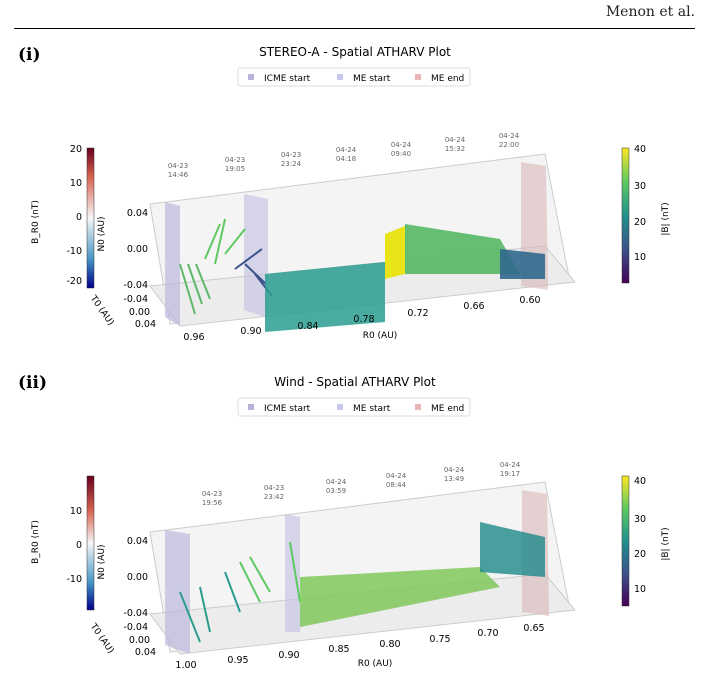  I want to click on r-tick: 1.00, so click(185, 665).